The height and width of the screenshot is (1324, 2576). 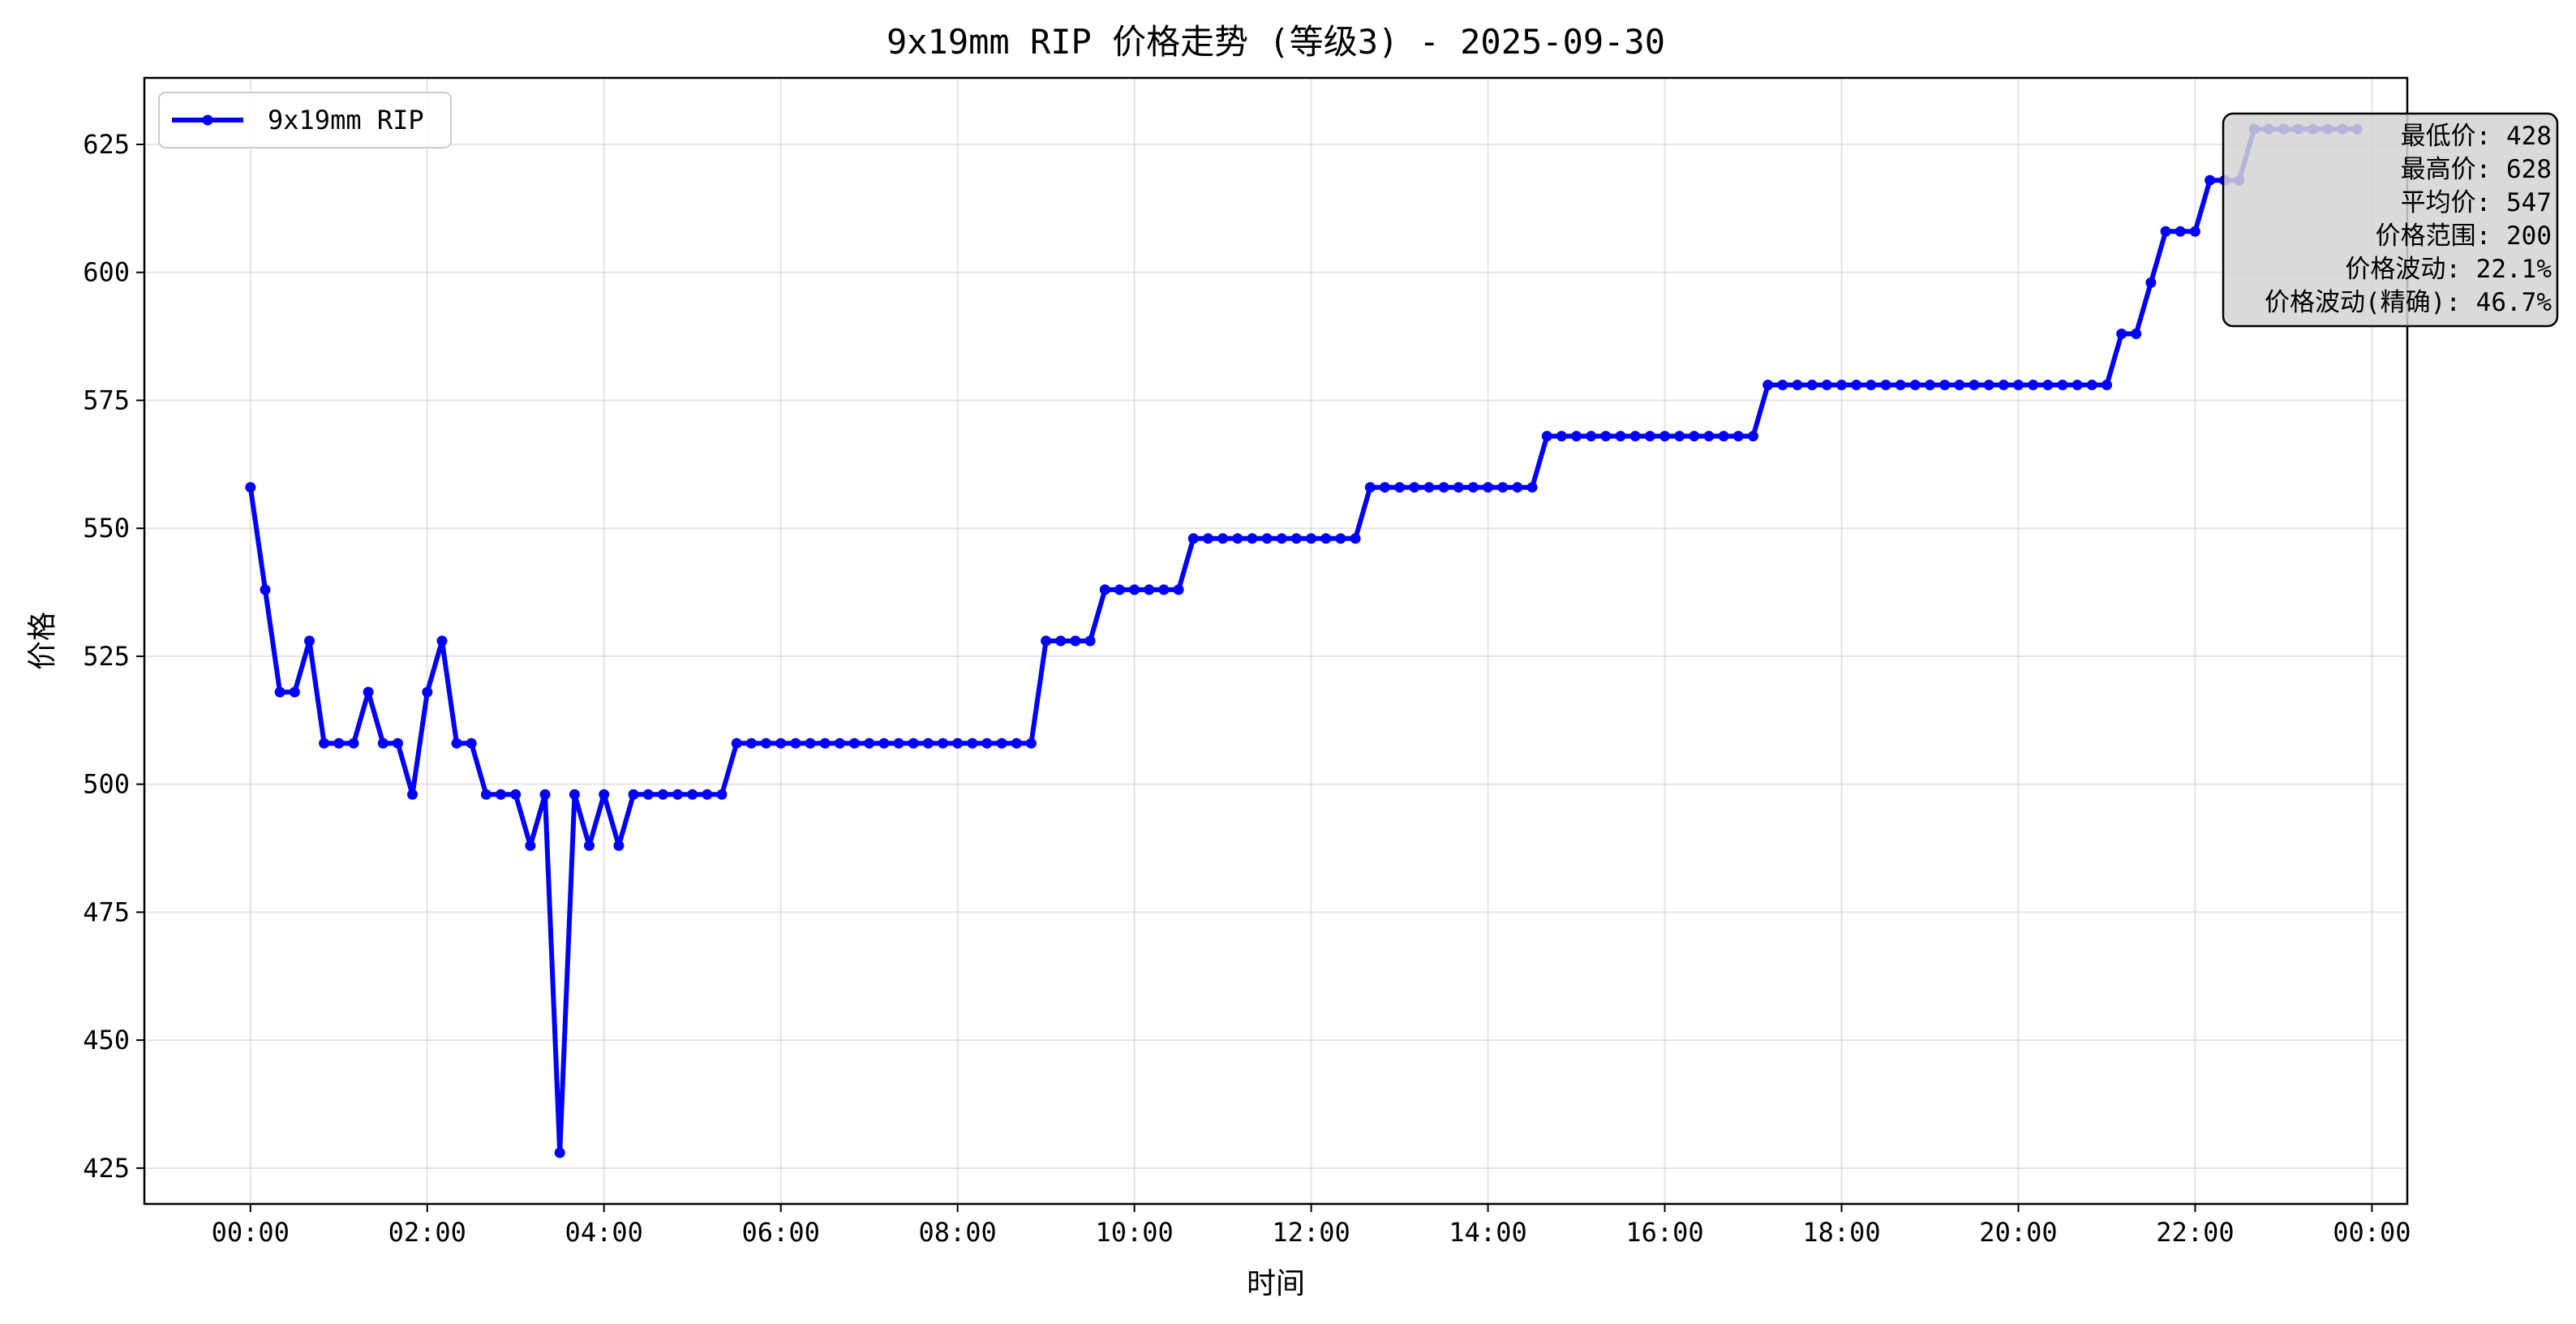 What do you see at coordinates (42, 641) in the screenshot?
I see `y-axis-label: 价格` at bounding box center [42, 641].